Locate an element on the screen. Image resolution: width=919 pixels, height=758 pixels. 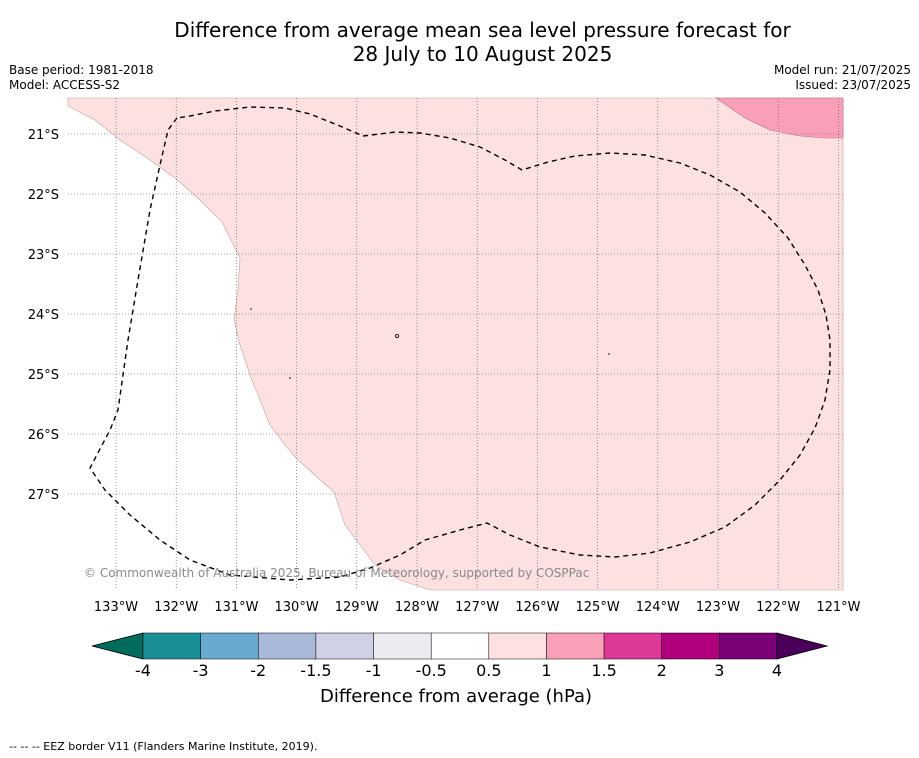
meta-right: Model run: 21/07/2025 Issued: 23/07/2025 is located at coordinates (842, 78).